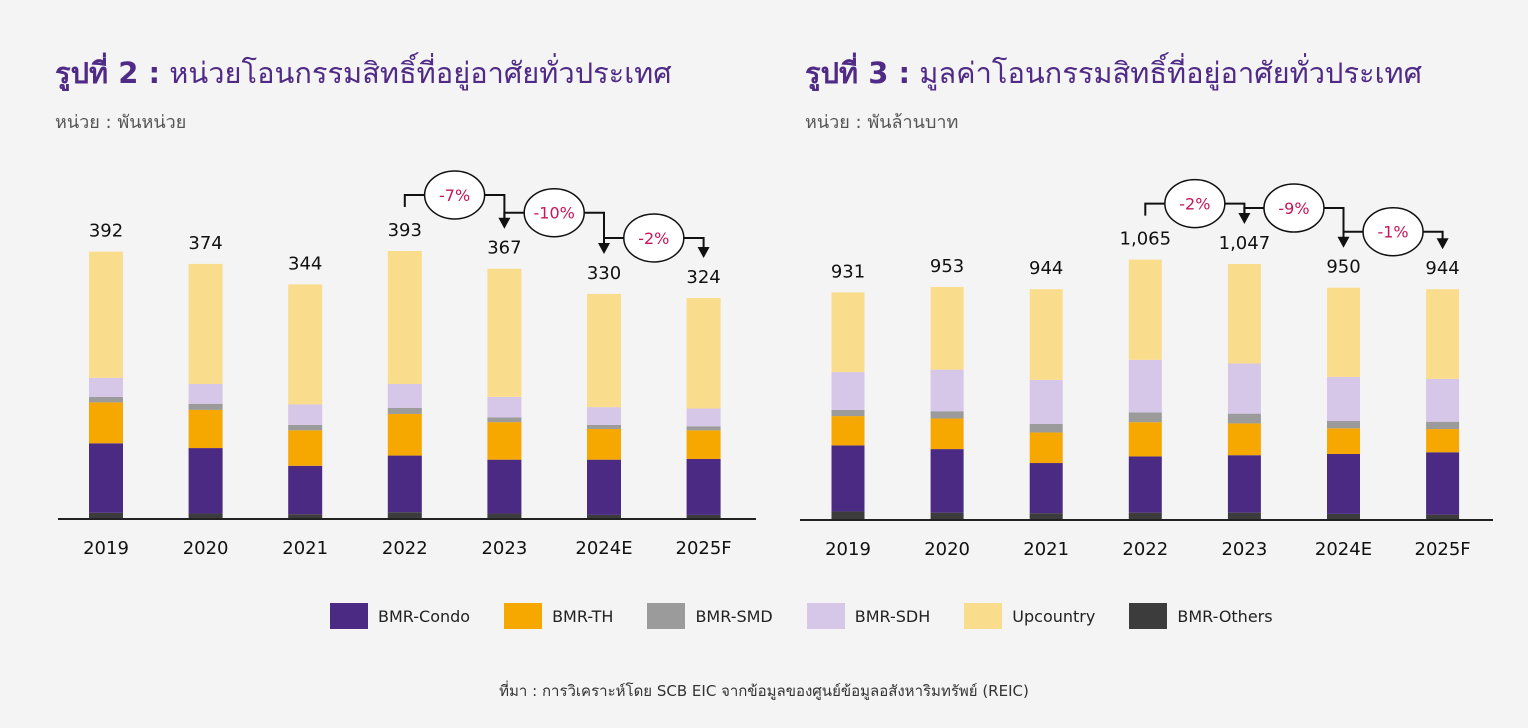 Image resolution: width=1528 pixels, height=728 pixels. Describe the element at coordinates (1245, 243) in the screenshot. I see `total-label: 1,047` at that location.